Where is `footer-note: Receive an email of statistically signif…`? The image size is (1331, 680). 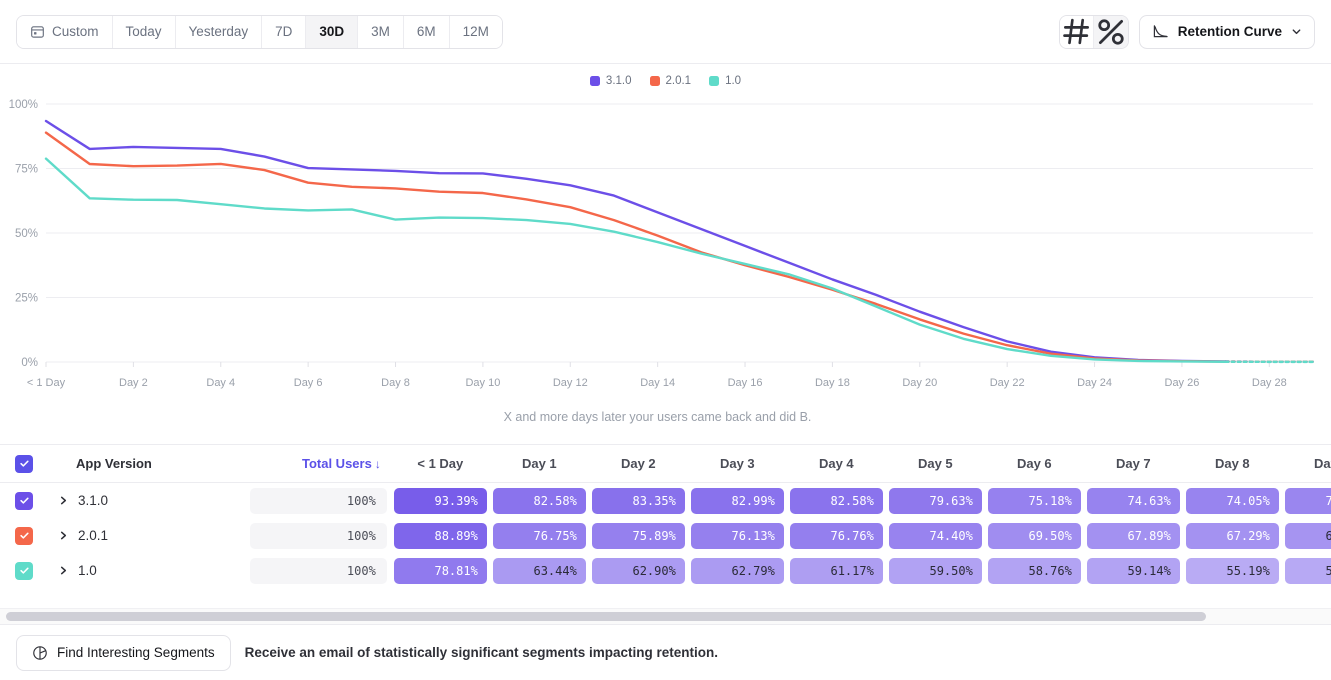 footer-note: Receive an email of statistically signif… is located at coordinates (481, 652).